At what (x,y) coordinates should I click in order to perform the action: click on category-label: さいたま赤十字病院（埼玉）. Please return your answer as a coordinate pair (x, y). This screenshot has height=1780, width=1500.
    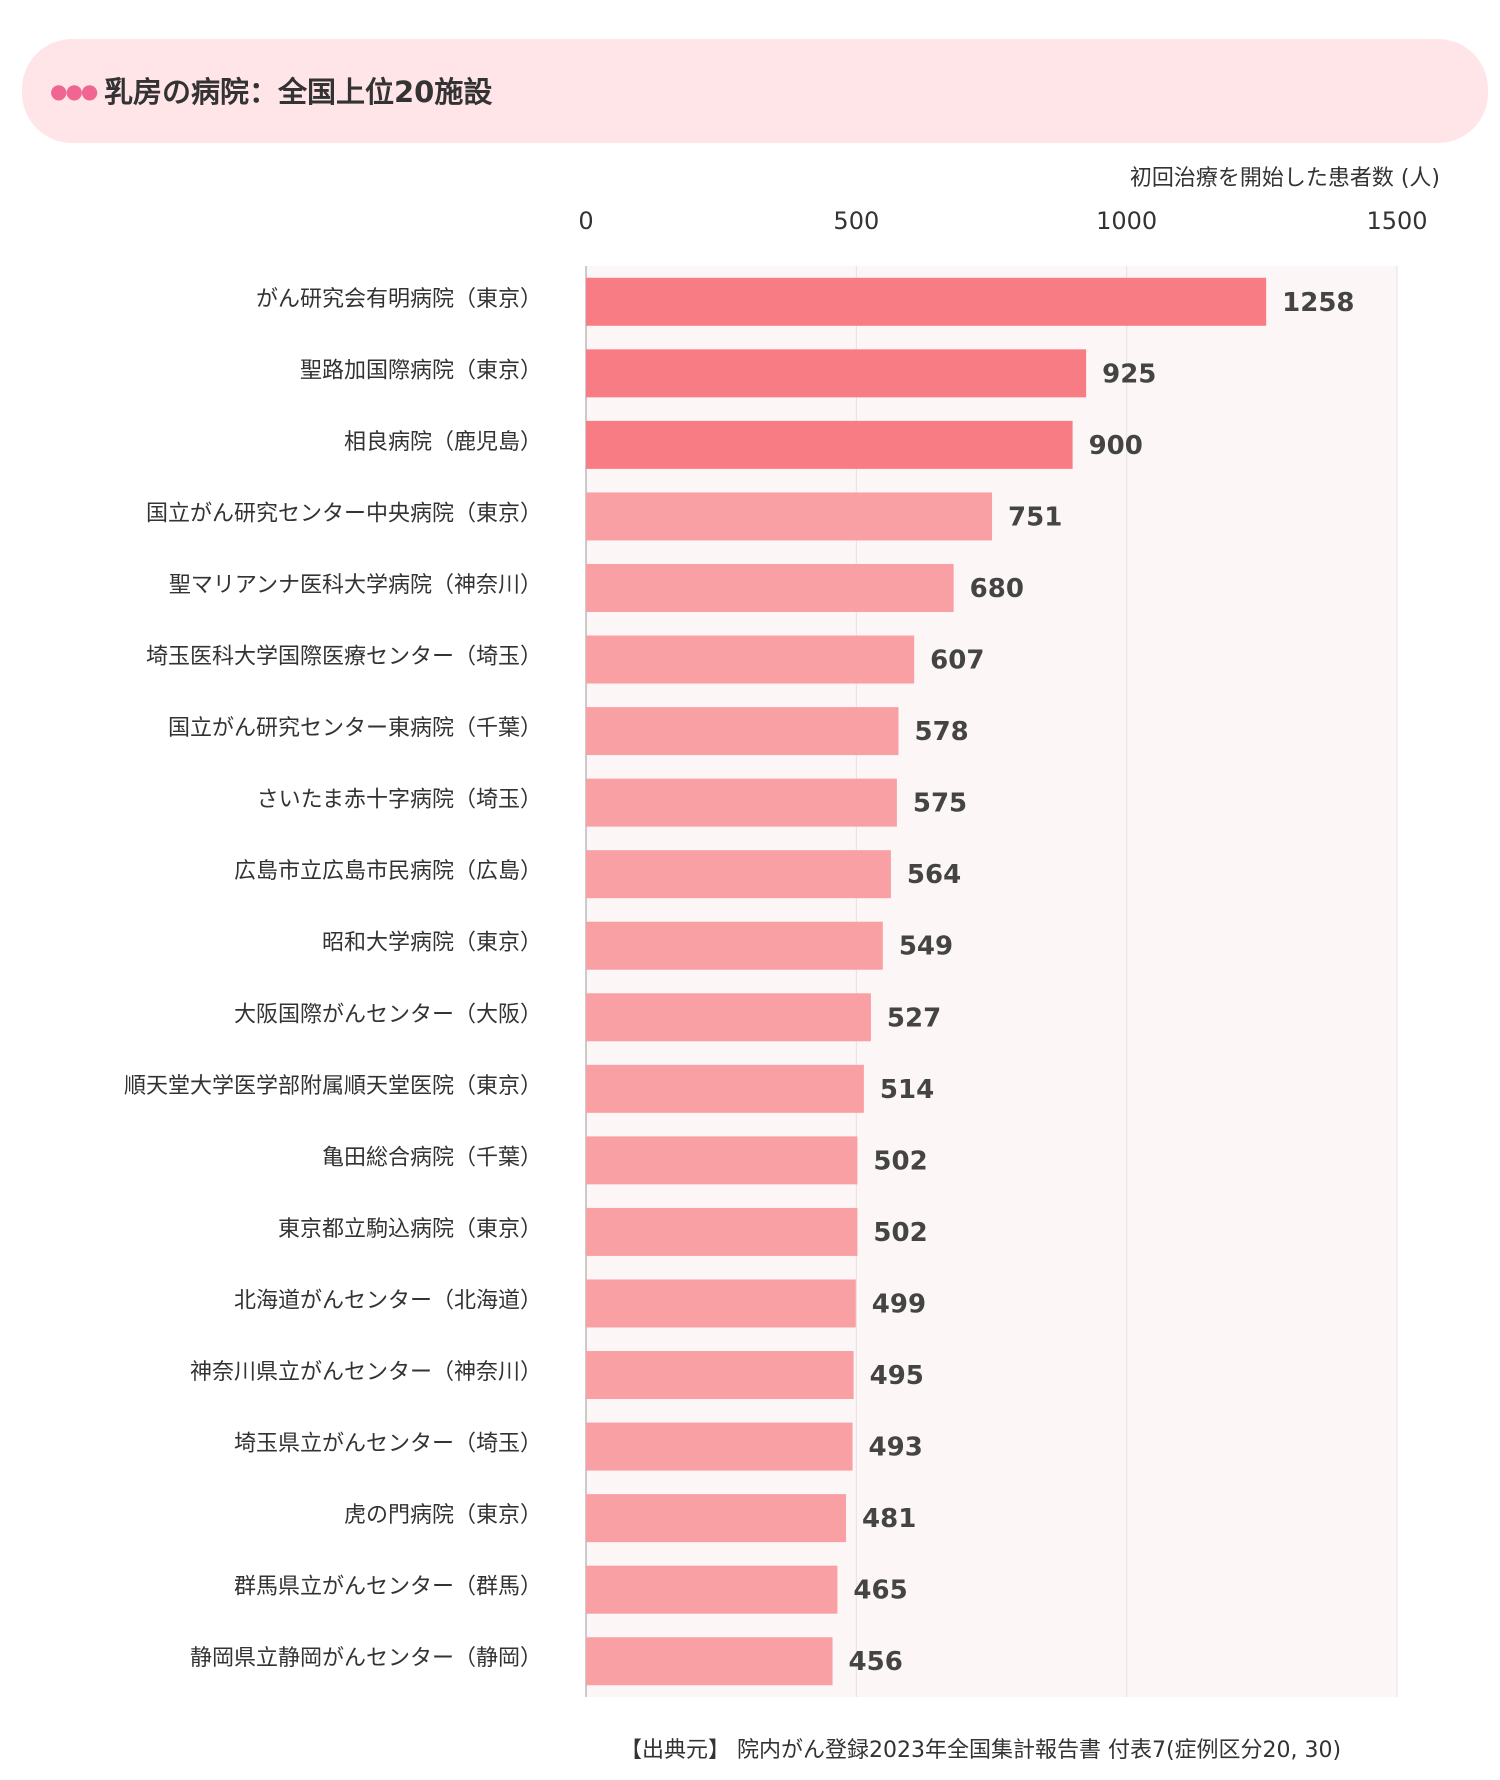
    Looking at the image, I should click on (399, 800).